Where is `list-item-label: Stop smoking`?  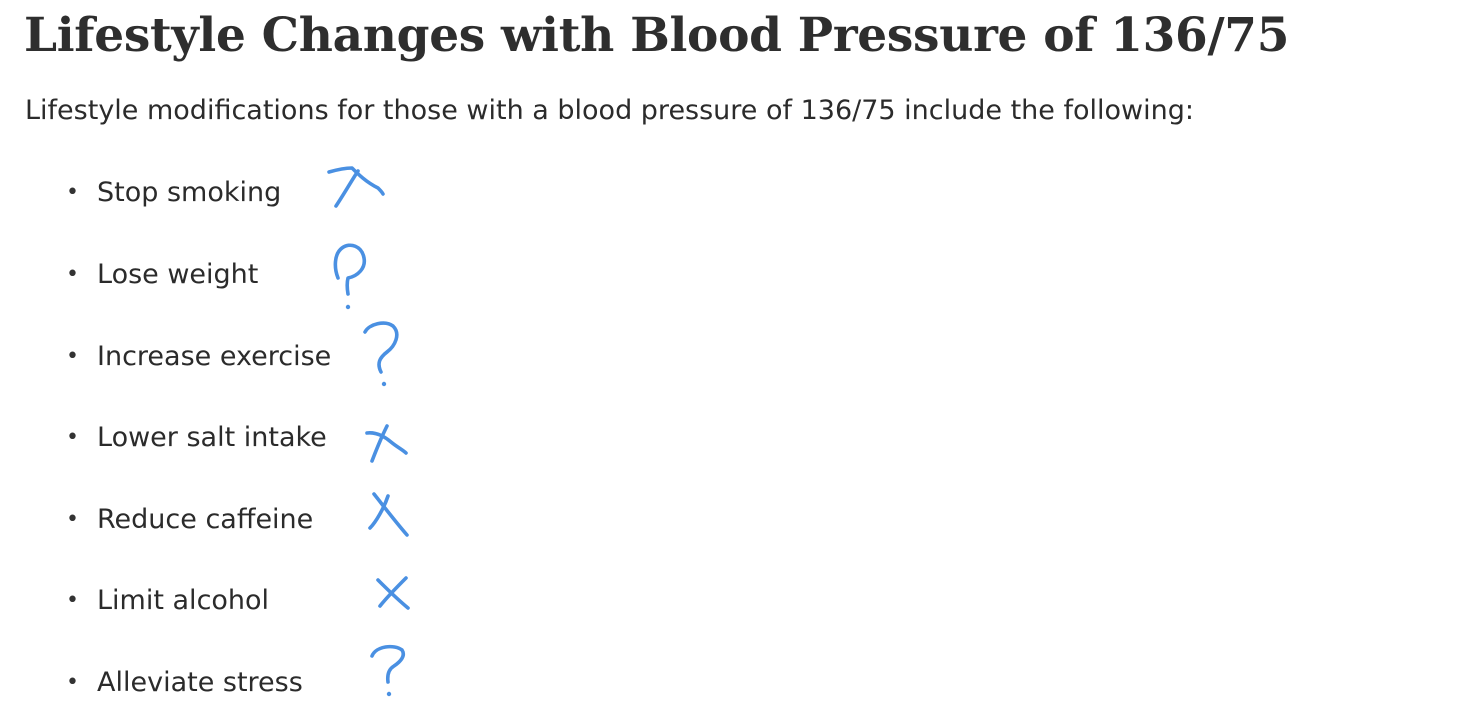
list-item-label: Stop smoking is located at coordinates (189, 192).